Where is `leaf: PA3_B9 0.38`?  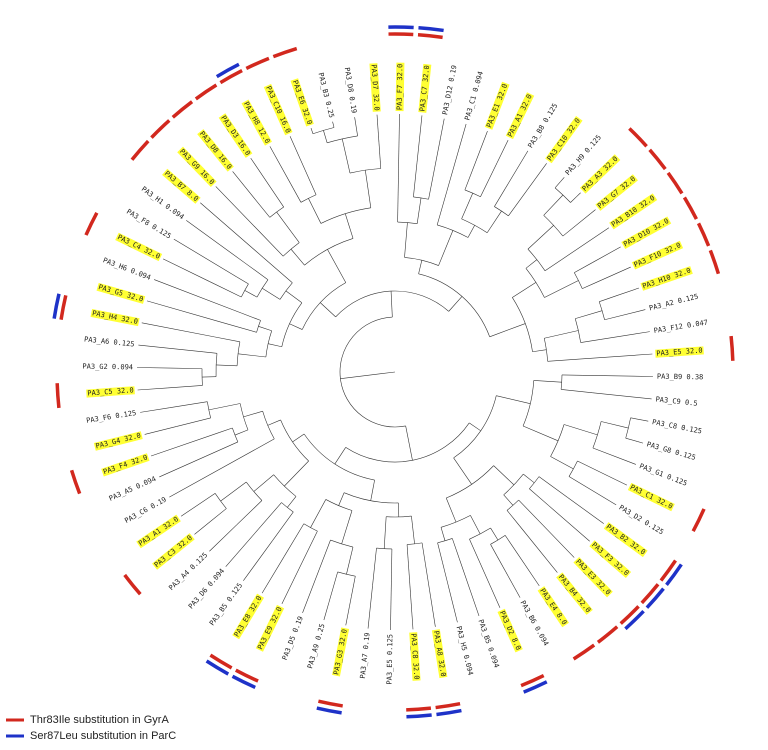 leaf: PA3_B9 0.38 is located at coordinates (680, 377).